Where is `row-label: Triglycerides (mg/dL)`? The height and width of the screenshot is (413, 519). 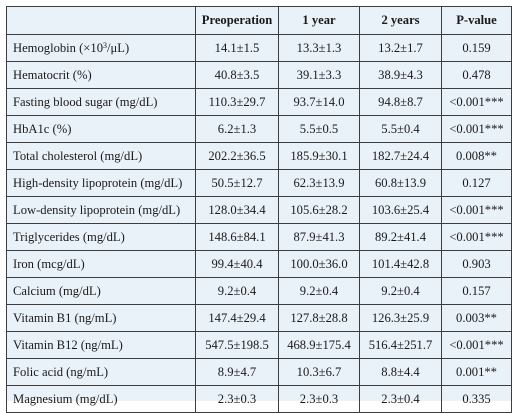
row-label: Triglycerides (mg/dL) is located at coordinates (101, 237).